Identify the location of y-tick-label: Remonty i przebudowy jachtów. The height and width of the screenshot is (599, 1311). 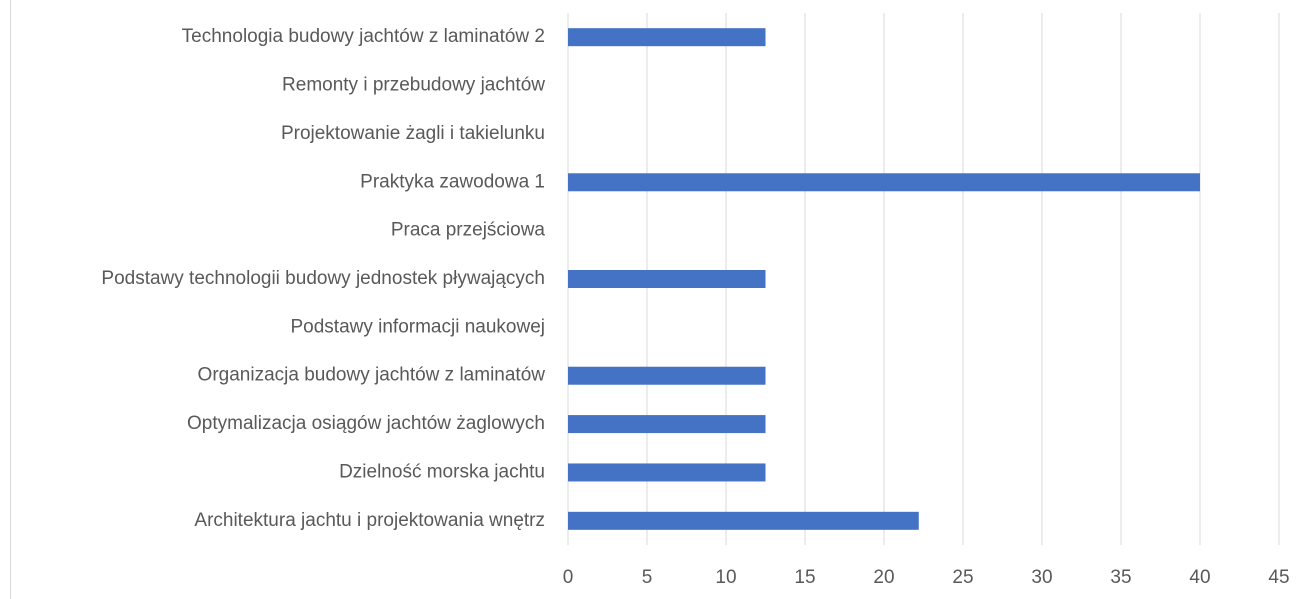
(413, 85).